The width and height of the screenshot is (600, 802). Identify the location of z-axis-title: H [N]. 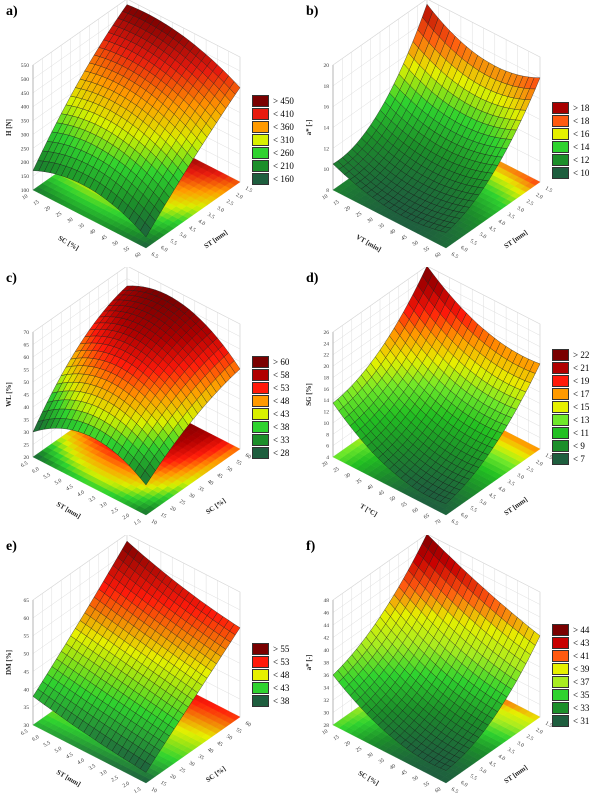
(9, 127).